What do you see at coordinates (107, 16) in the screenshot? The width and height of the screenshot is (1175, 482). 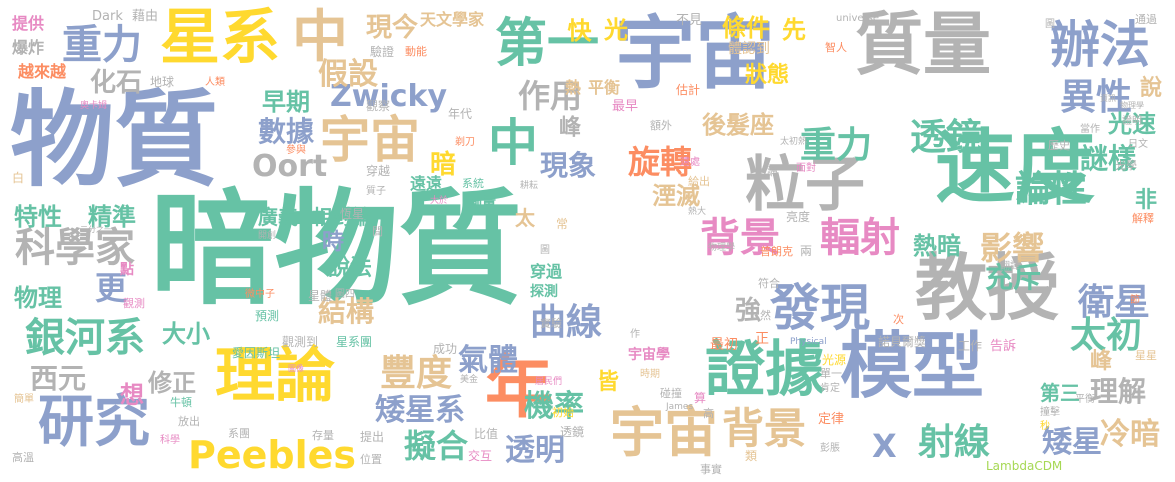 I see `word: Dark` at bounding box center [107, 16].